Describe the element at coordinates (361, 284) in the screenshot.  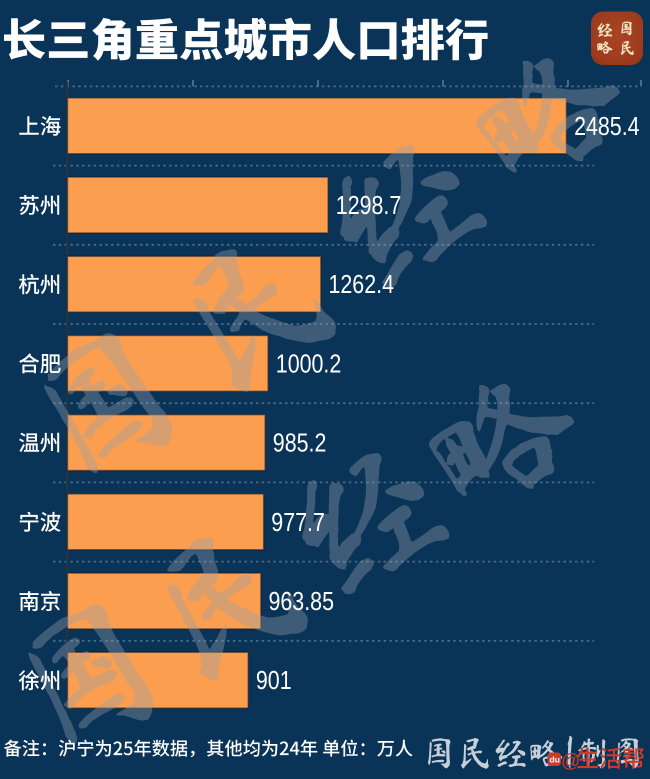
I see `svg-text: 1262.4` at that location.